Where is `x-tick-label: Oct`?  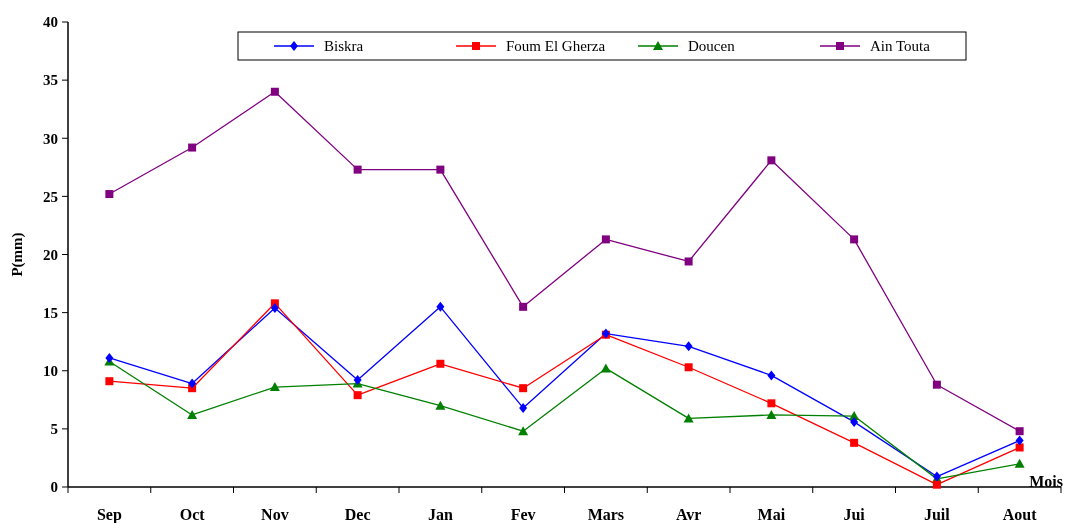
x-tick-label: Oct is located at coordinates (192, 514).